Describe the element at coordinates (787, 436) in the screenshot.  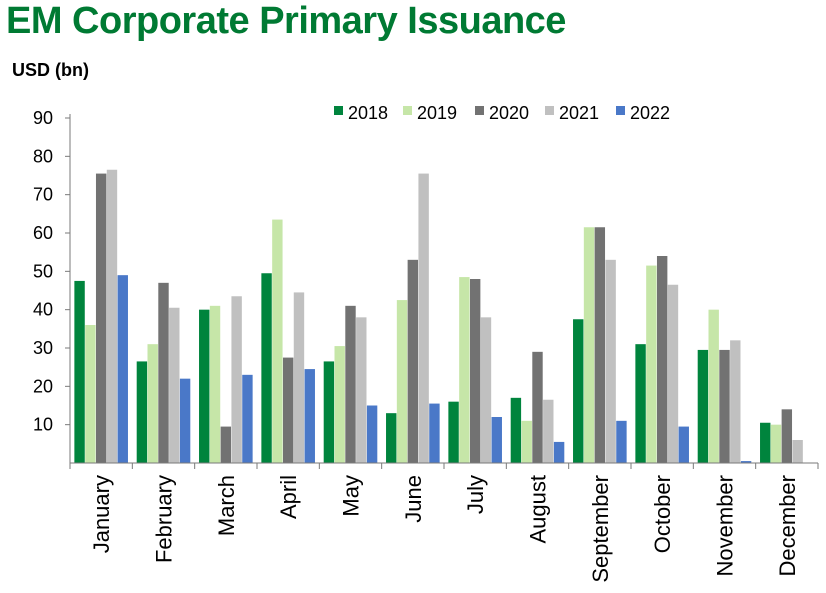
I see `bar-2020-december` at that location.